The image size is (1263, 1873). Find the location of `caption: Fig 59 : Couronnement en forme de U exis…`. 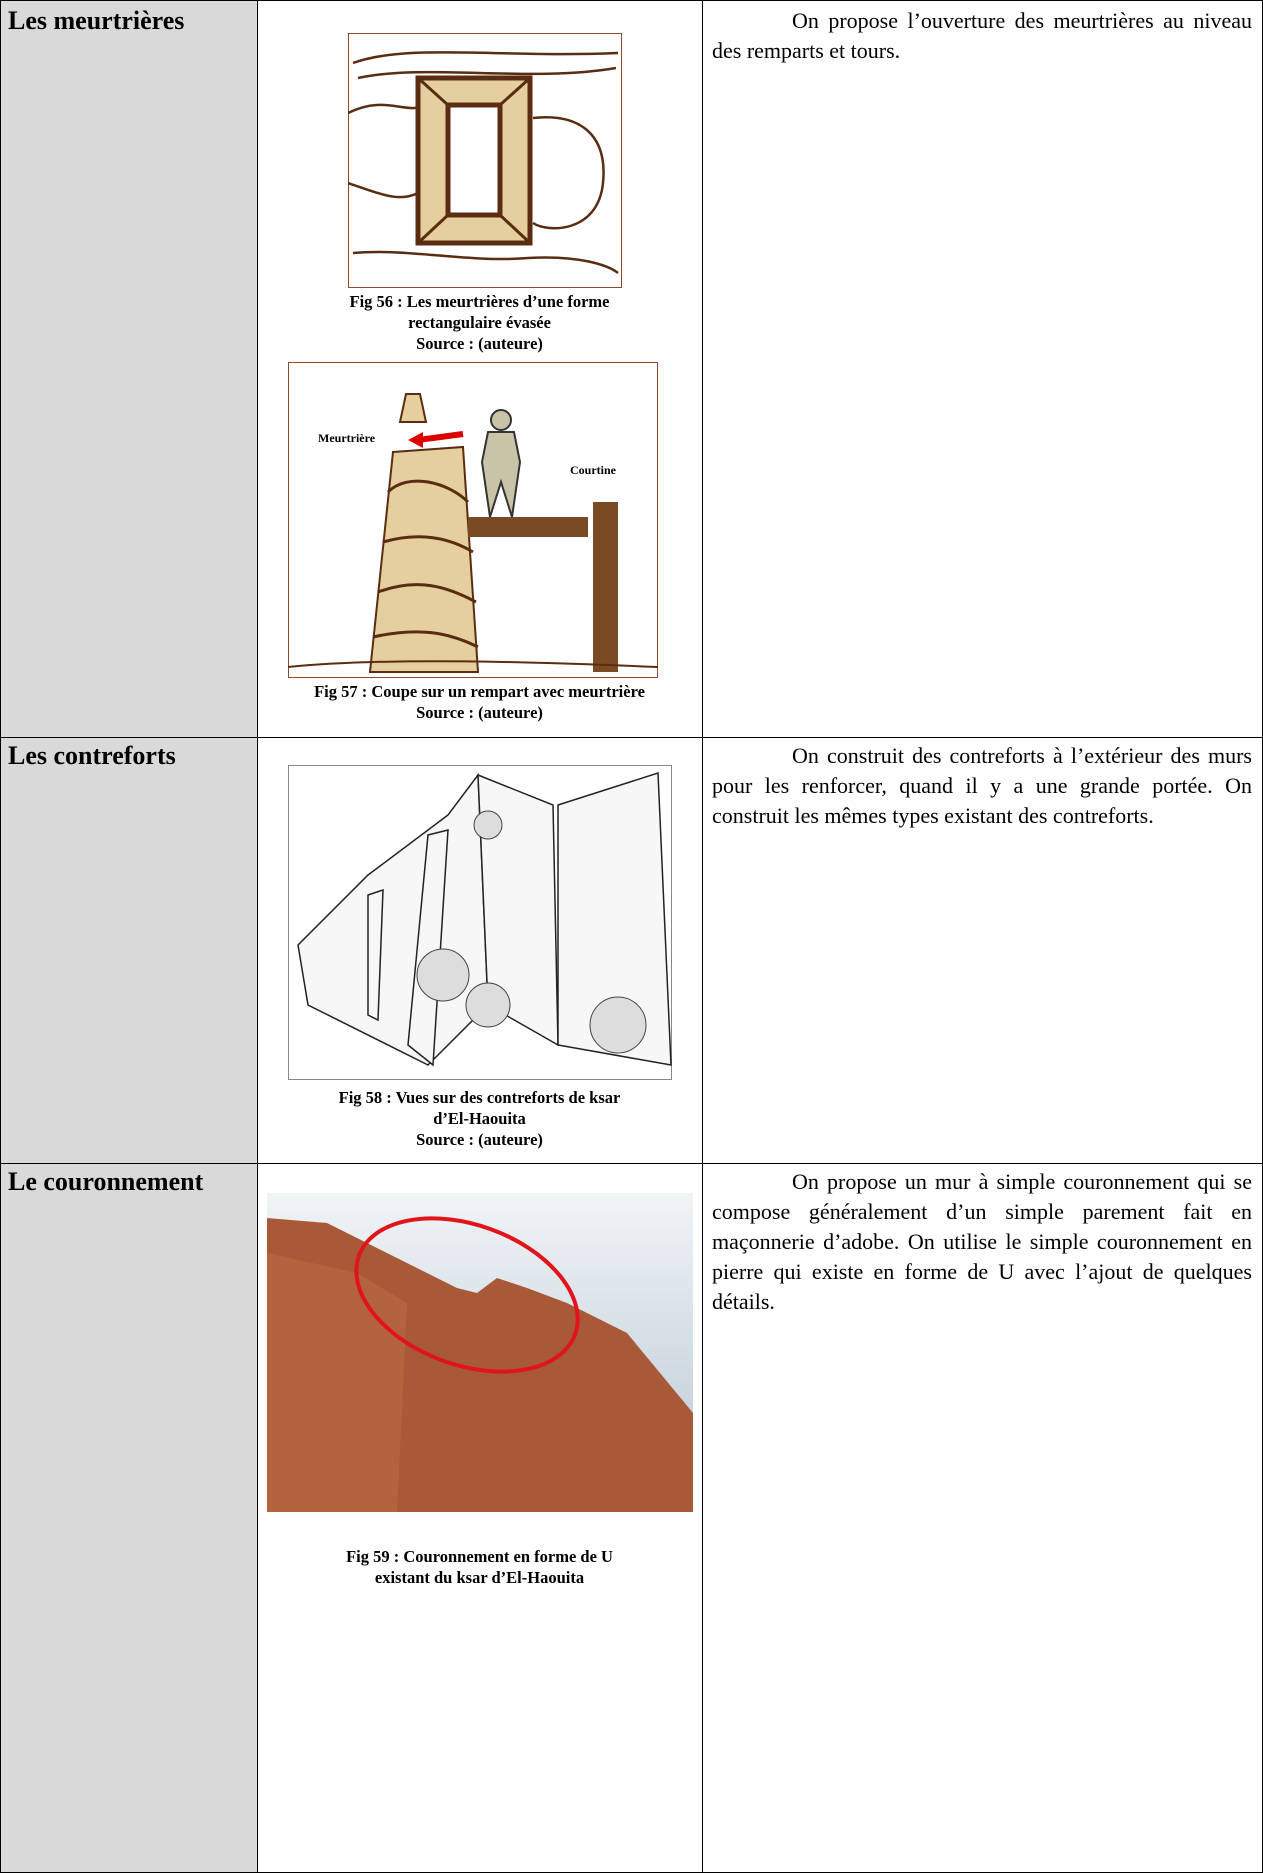

caption: Fig 59 : Couronnement en forme de U exis… is located at coordinates (479, 1567).